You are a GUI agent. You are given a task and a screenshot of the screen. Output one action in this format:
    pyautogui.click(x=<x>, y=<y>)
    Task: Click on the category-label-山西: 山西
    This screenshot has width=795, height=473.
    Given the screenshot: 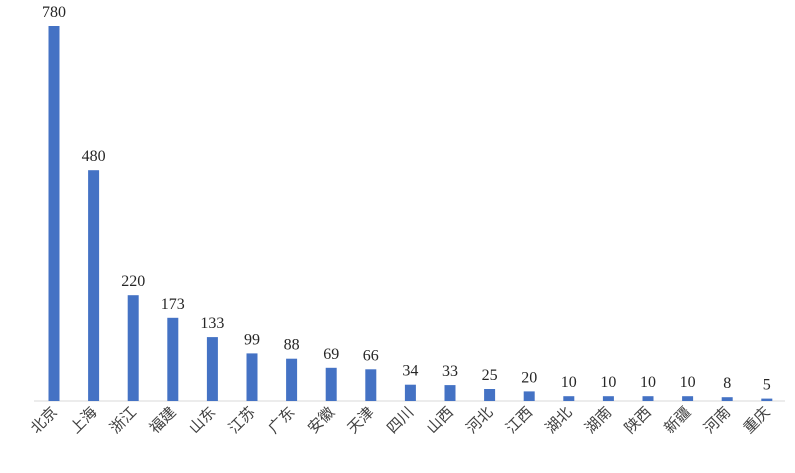 What is the action you would take?
    pyautogui.click(x=440, y=420)
    